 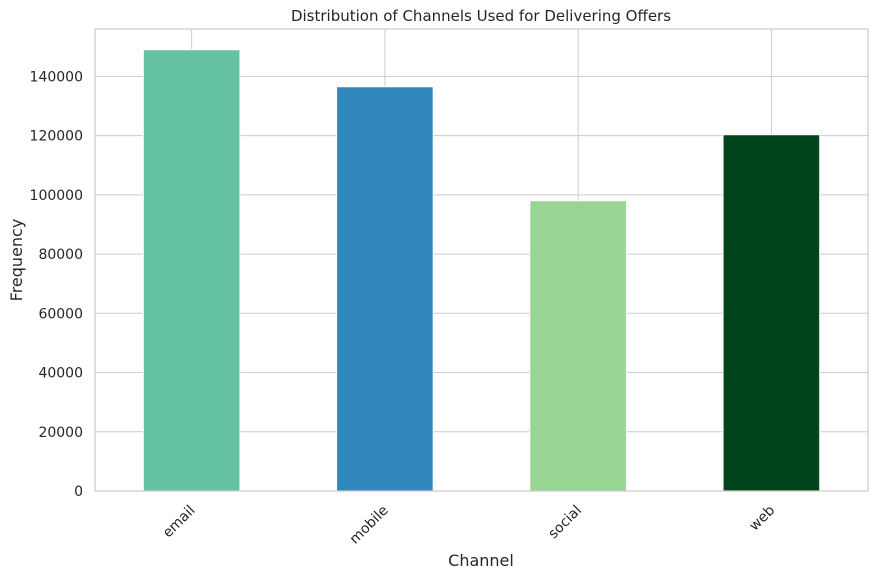 What do you see at coordinates (762, 518) in the screenshot?
I see `x-tick-label: web` at bounding box center [762, 518].